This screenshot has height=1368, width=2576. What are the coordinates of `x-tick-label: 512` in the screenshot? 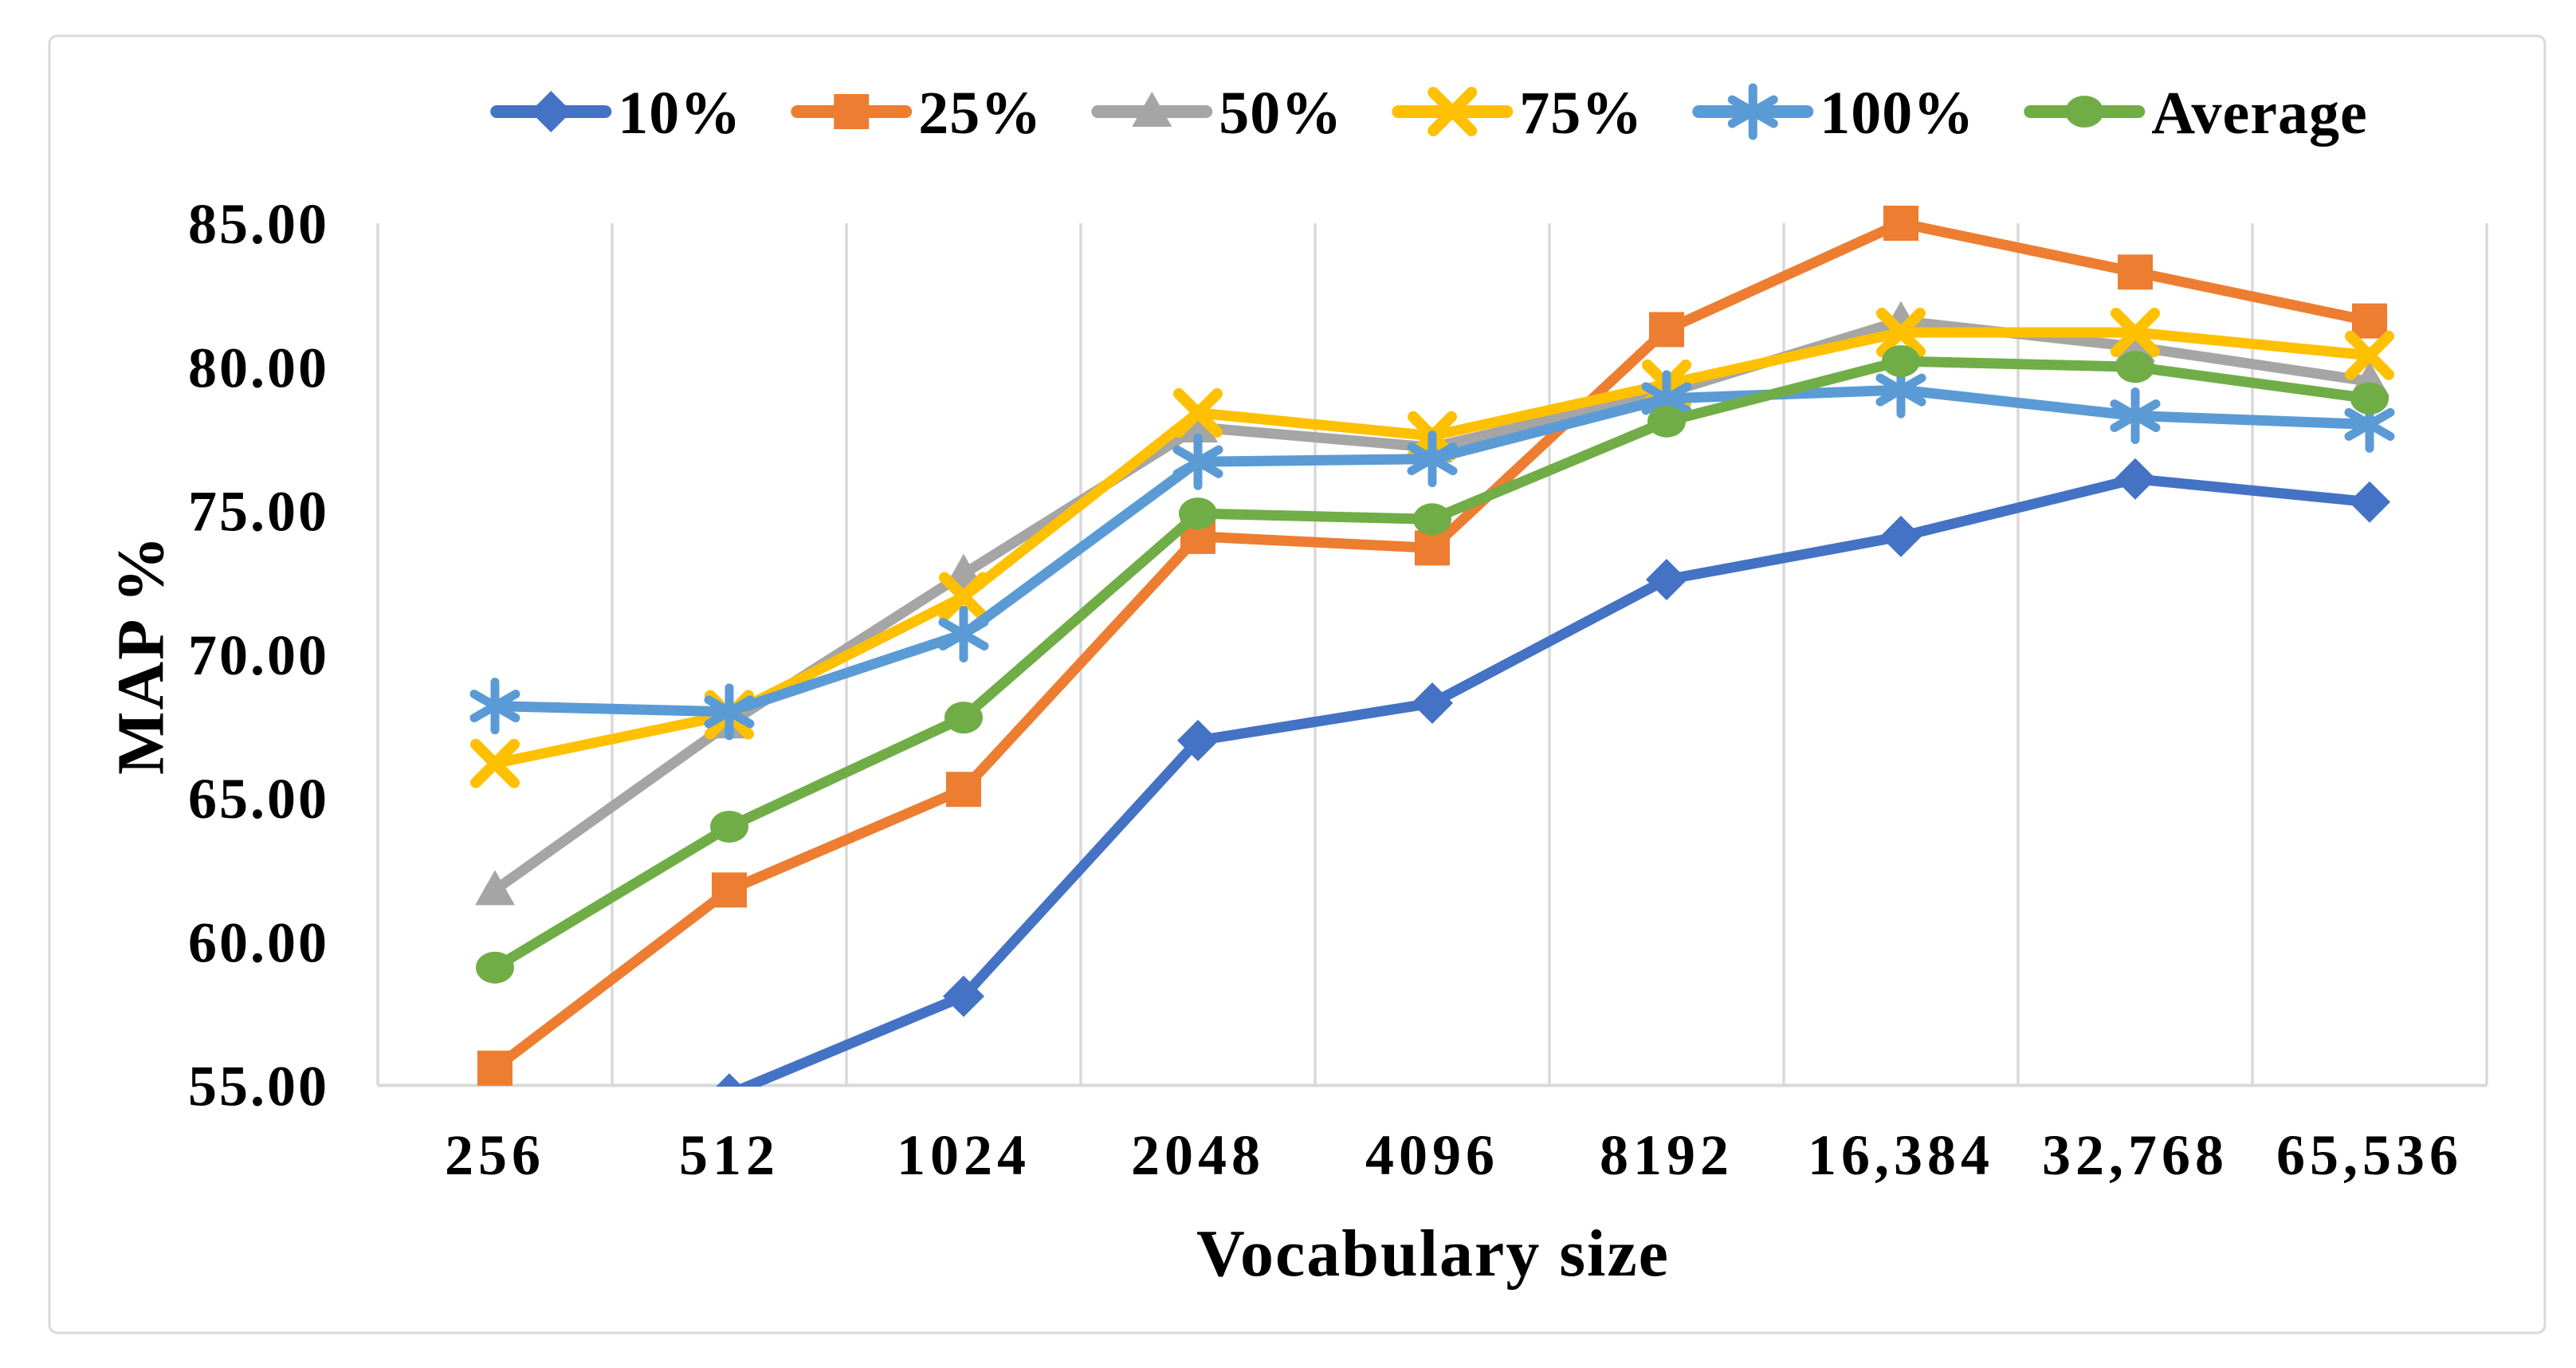 It's located at (729, 1155).